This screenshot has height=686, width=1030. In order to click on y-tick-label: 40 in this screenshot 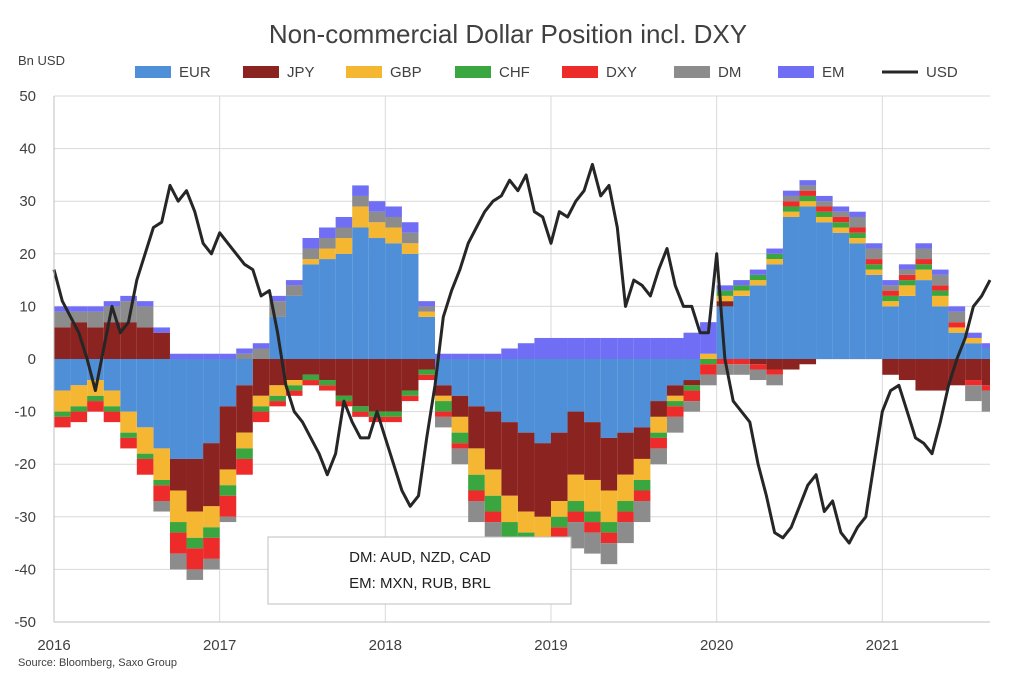, I will do `click(27, 149)`.